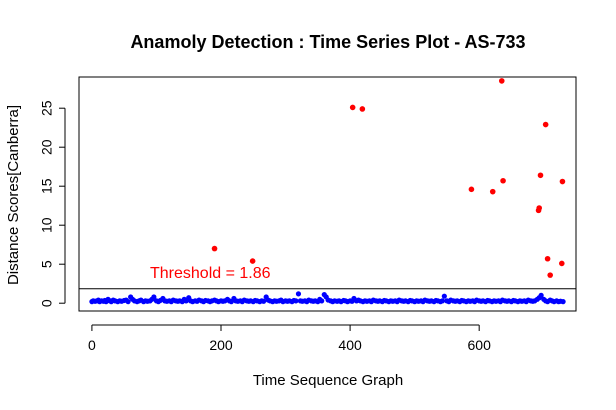  What do you see at coordinates (327, 277) in the screenshot?
I see `threshold-layer: Threshold = 1.86` at bounding box center [327, 277].